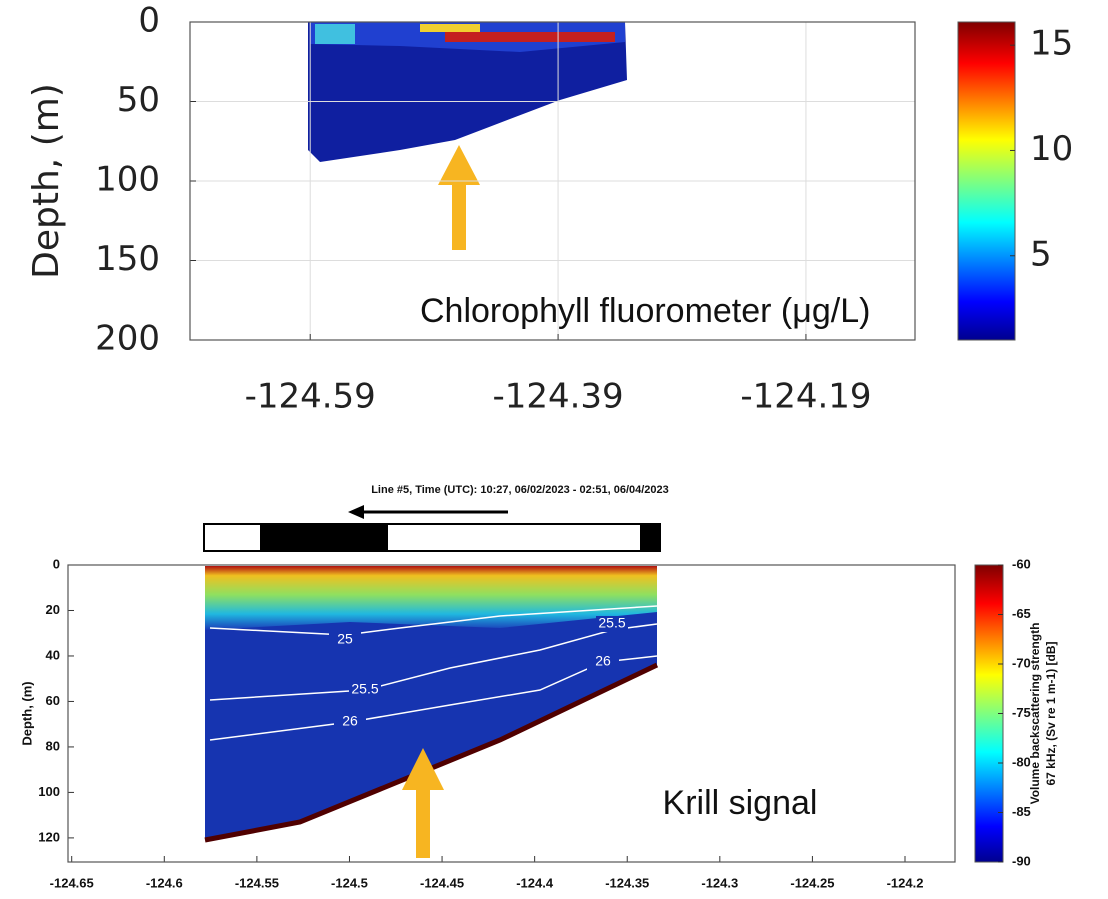 Image resolution: width=1108 pixels, height=899 pixels. I want to click on y-tick-label: 60, so click(53, 700).